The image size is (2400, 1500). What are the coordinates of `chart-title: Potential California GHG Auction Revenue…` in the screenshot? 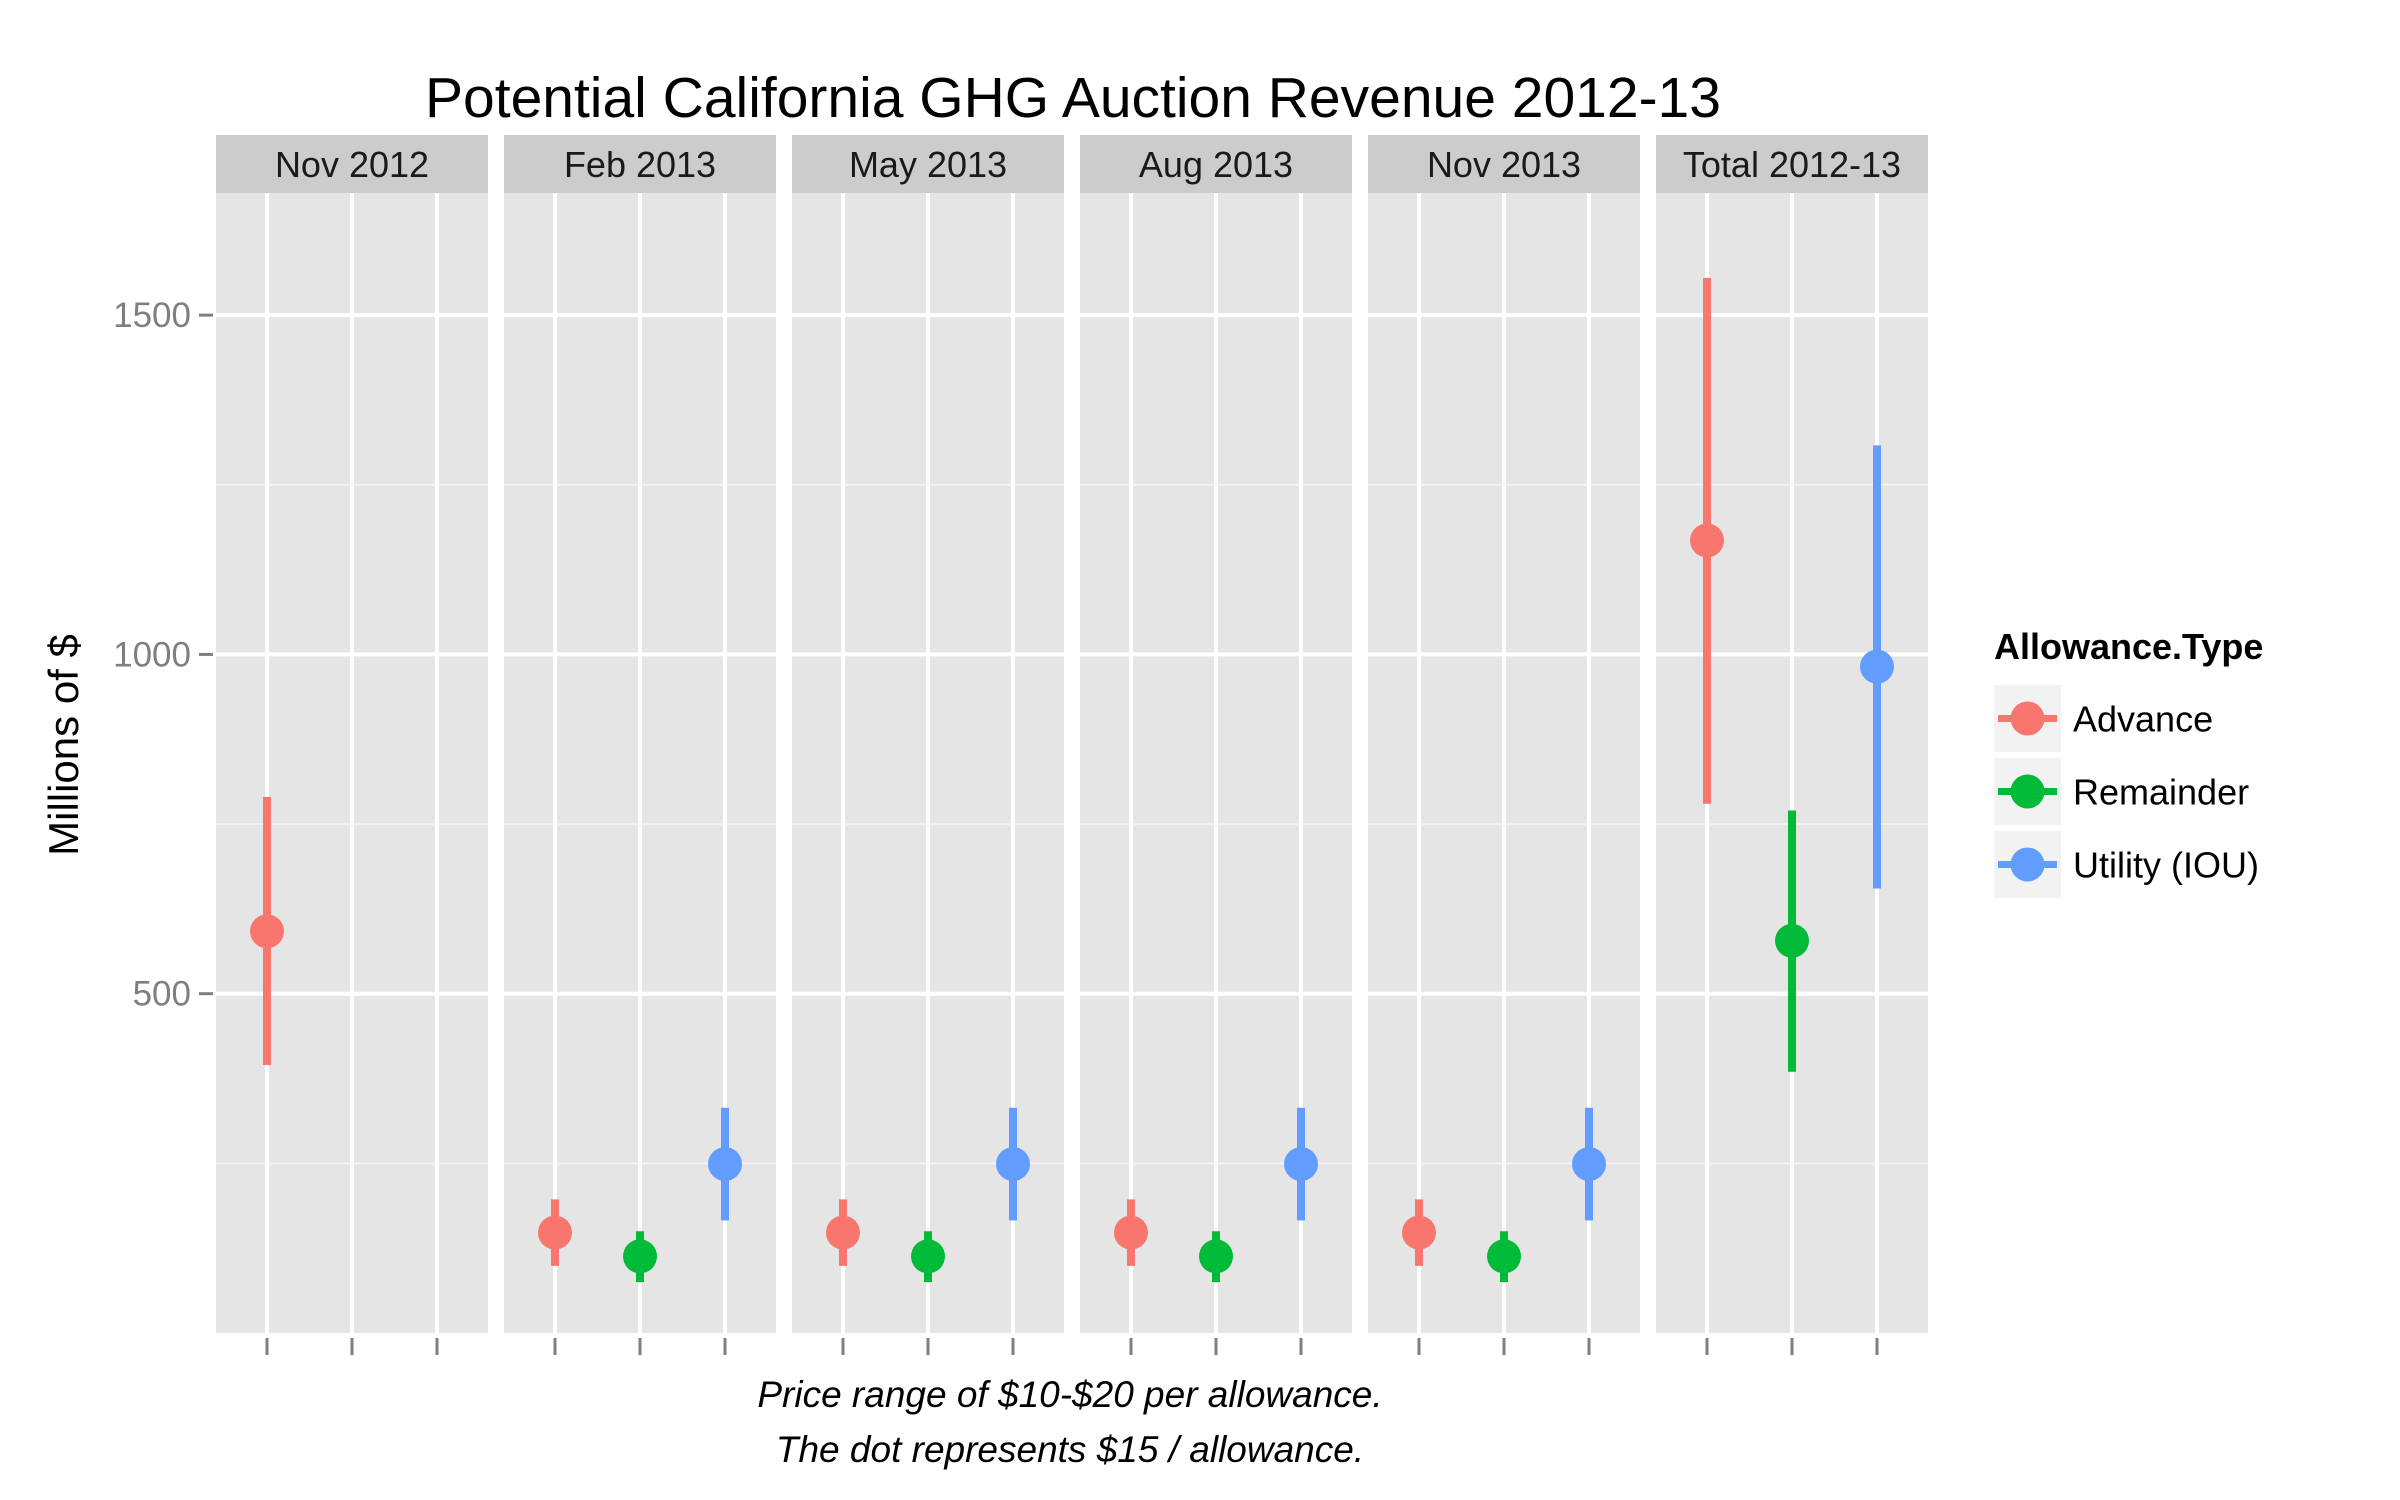 It's located at (1073, 98).